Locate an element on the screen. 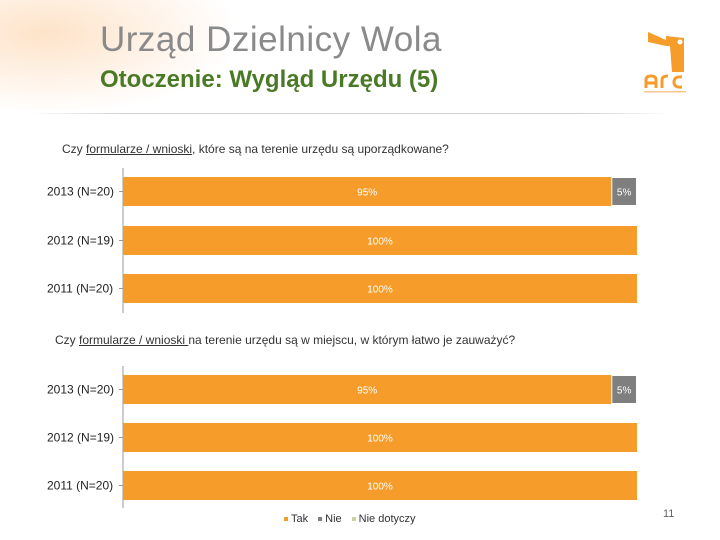 The width and height of the screenshot is (720, 540). arc-wordmark-icon is located at coordinates (663, 81).